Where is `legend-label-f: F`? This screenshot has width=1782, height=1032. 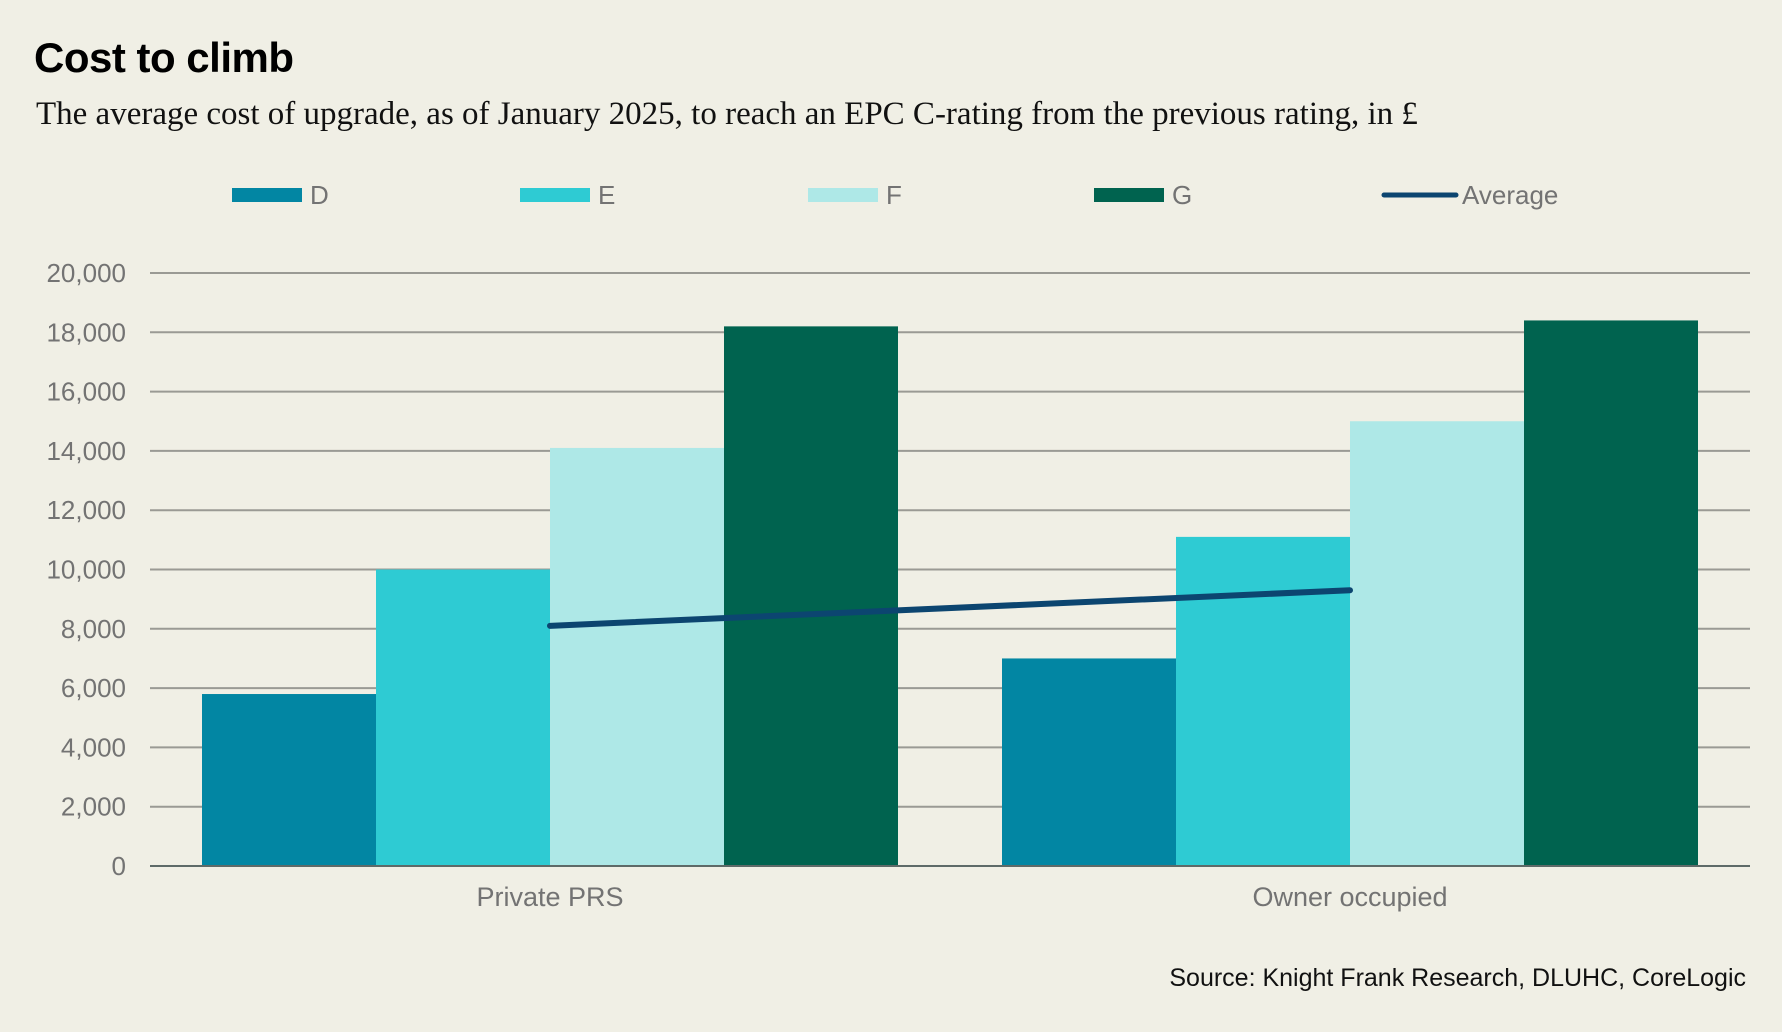 legend-label-f: F is located at coordinates (894, 195).